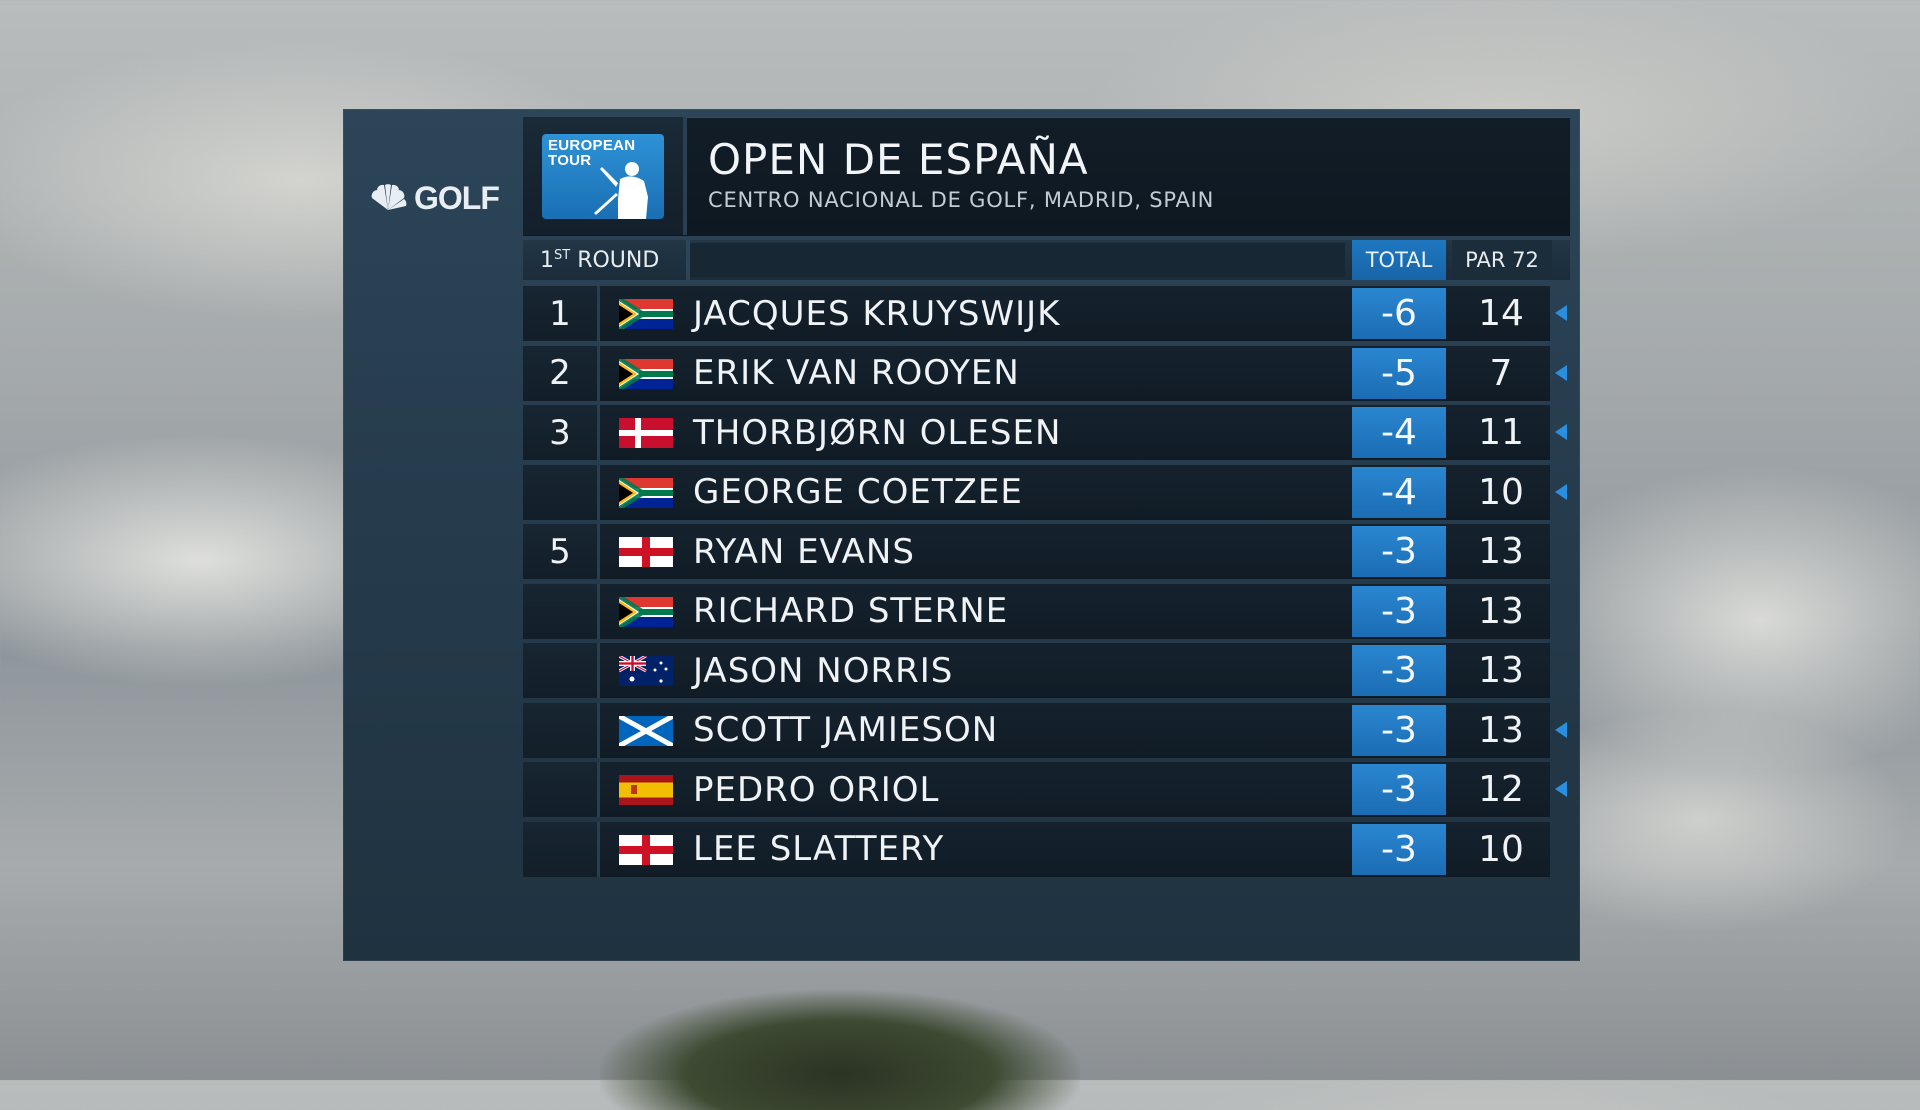 This screenshot has height=1110, width=1920. I want to click on player-holes-thru: 7, so click(1501, 373).